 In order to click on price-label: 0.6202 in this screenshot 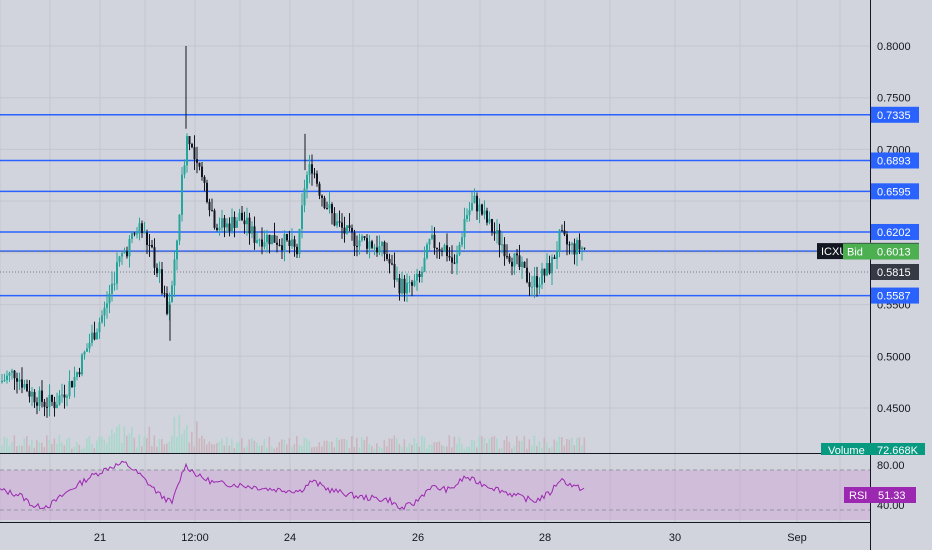, I will do `click(894, 233)`.